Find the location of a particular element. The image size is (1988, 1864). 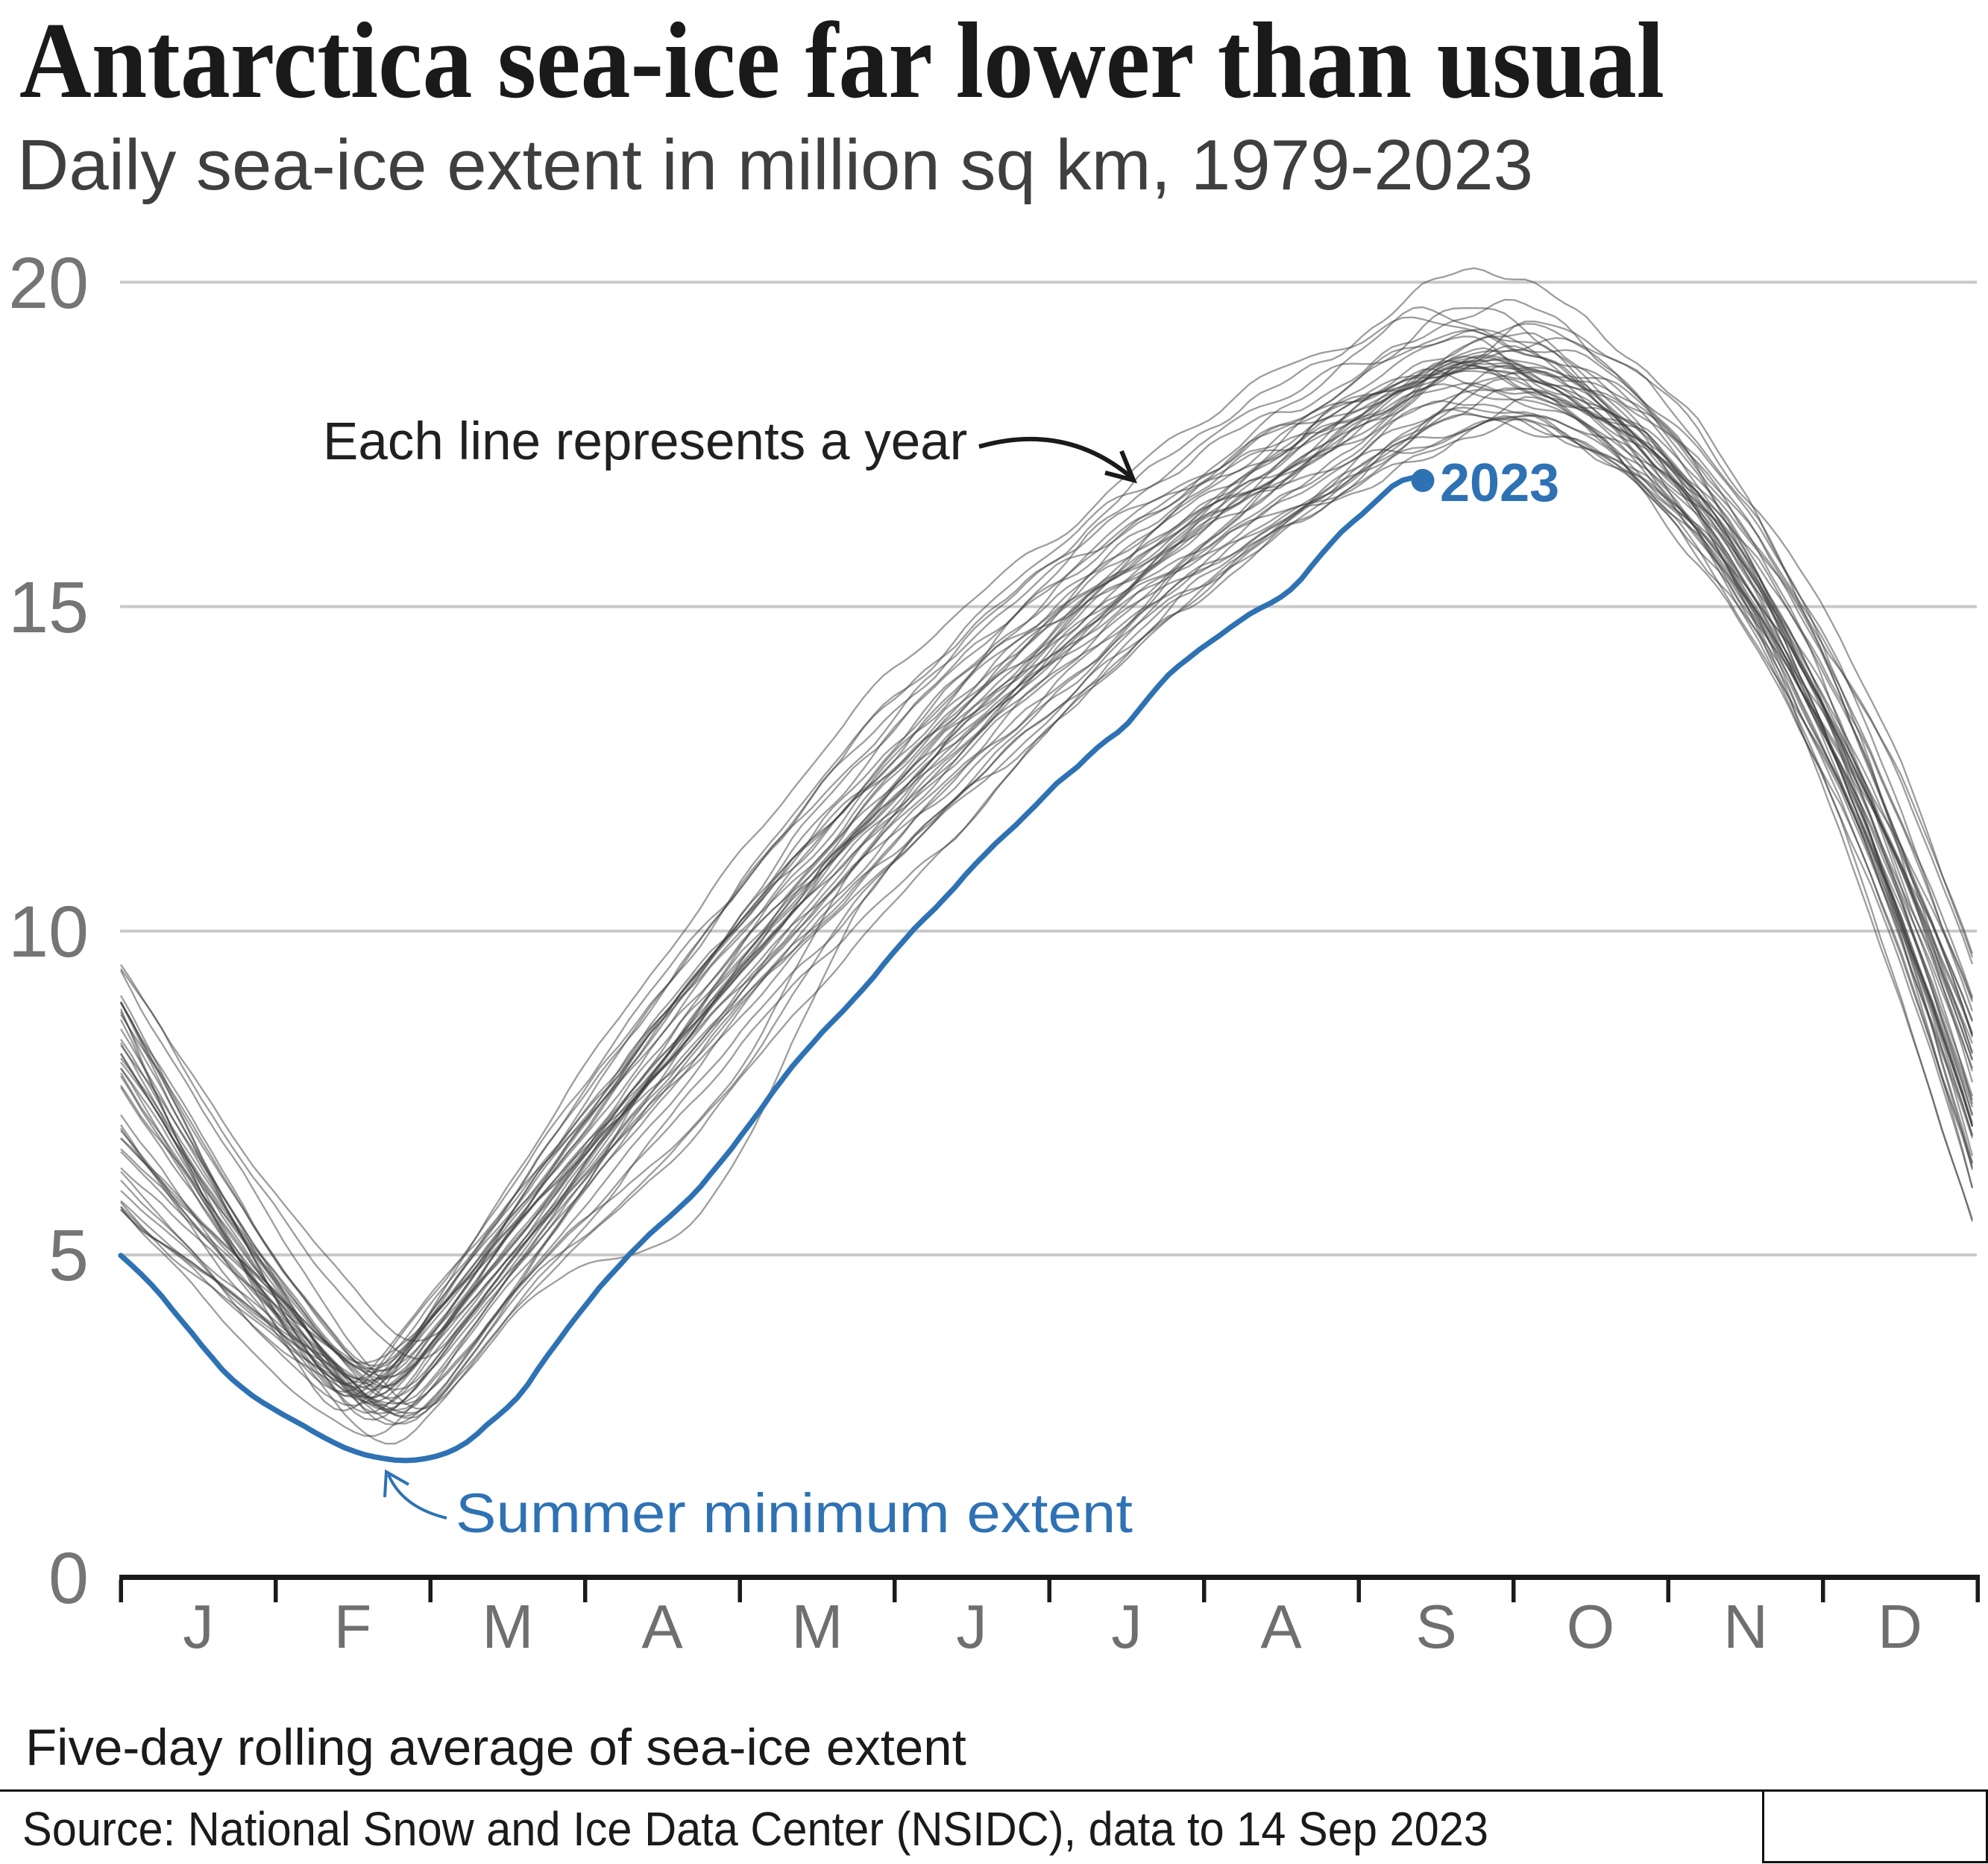

svg-text: 15 is located at coordinates (48, 607).